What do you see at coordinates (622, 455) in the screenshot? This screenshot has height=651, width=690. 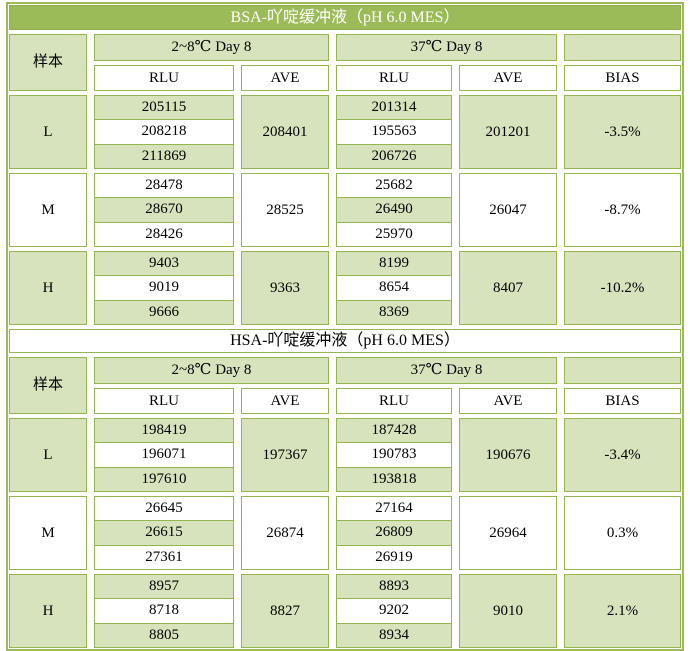 I see `bias-value: -3.4%` at bounding box center [622, 455].